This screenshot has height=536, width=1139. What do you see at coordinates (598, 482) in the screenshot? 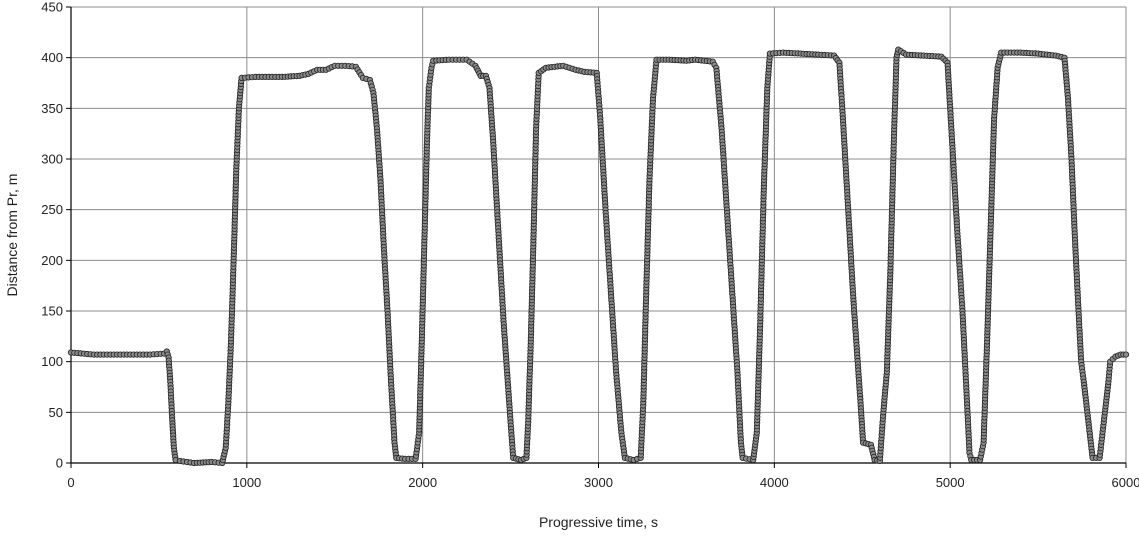
I see `x-tick-label: 3000` at bounding box center [598, 482].